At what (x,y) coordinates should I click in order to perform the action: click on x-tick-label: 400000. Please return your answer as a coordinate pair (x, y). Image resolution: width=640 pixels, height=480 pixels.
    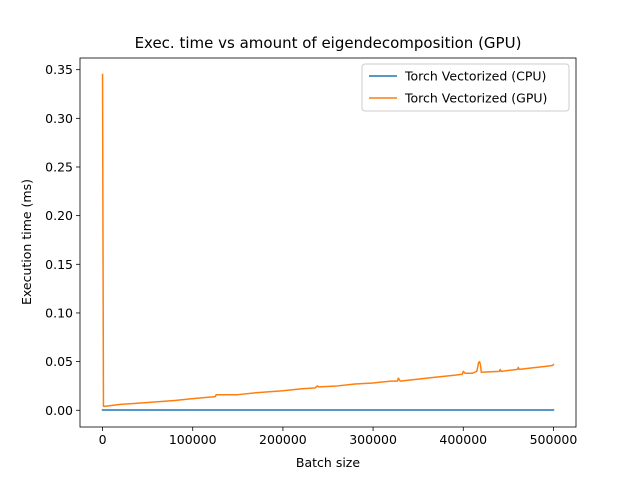
    Looking at the image, I should click on (463, 439).